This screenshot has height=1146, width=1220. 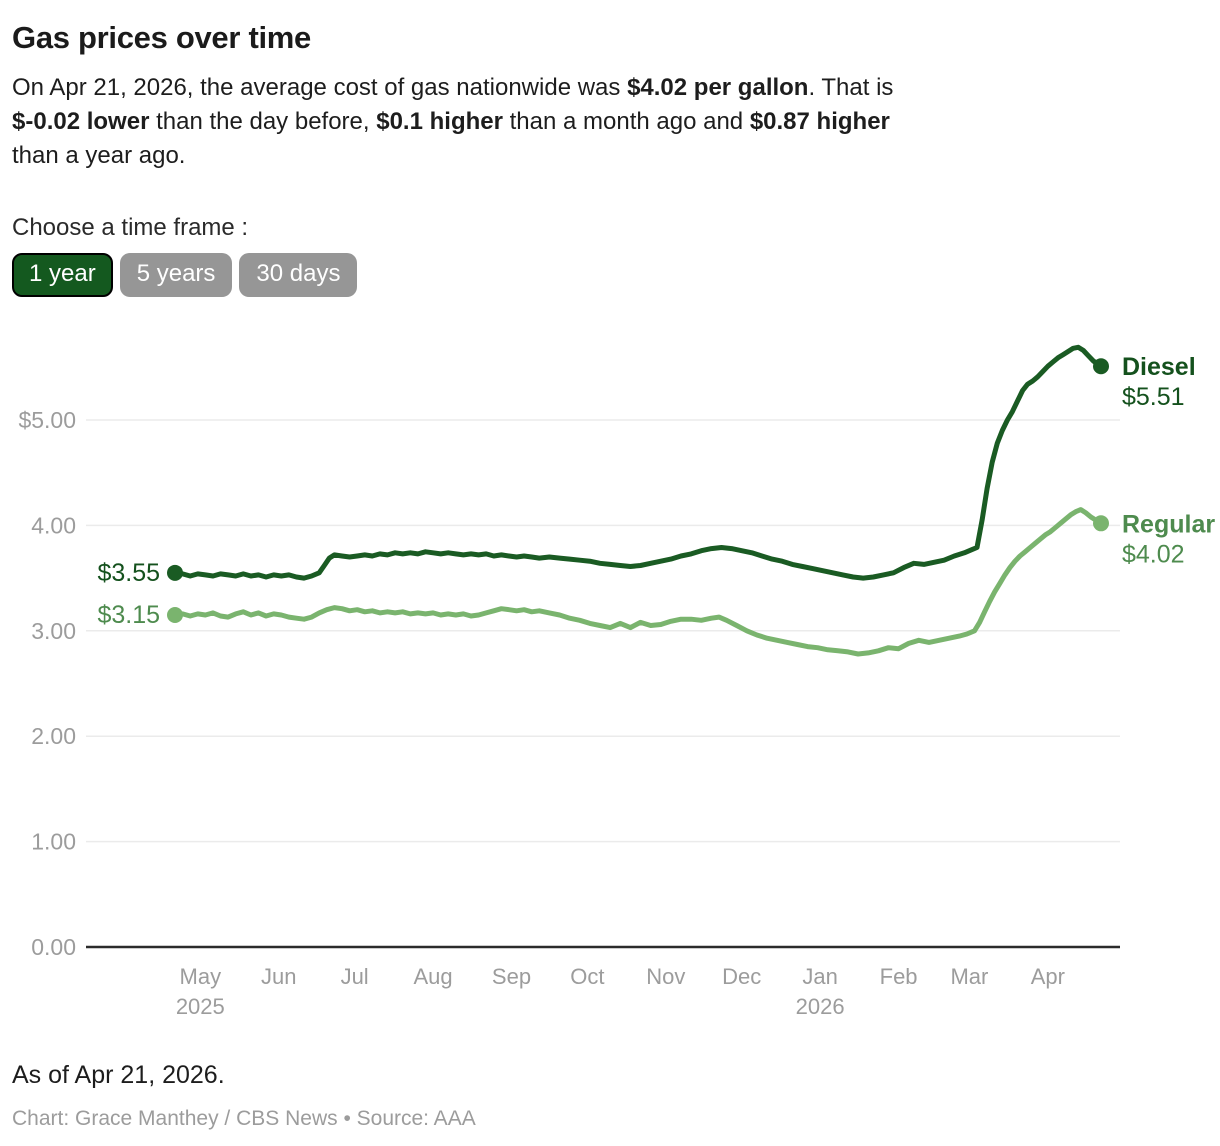 I want to click on x-axis-month-label: Aug, so click(x=432, y=976).